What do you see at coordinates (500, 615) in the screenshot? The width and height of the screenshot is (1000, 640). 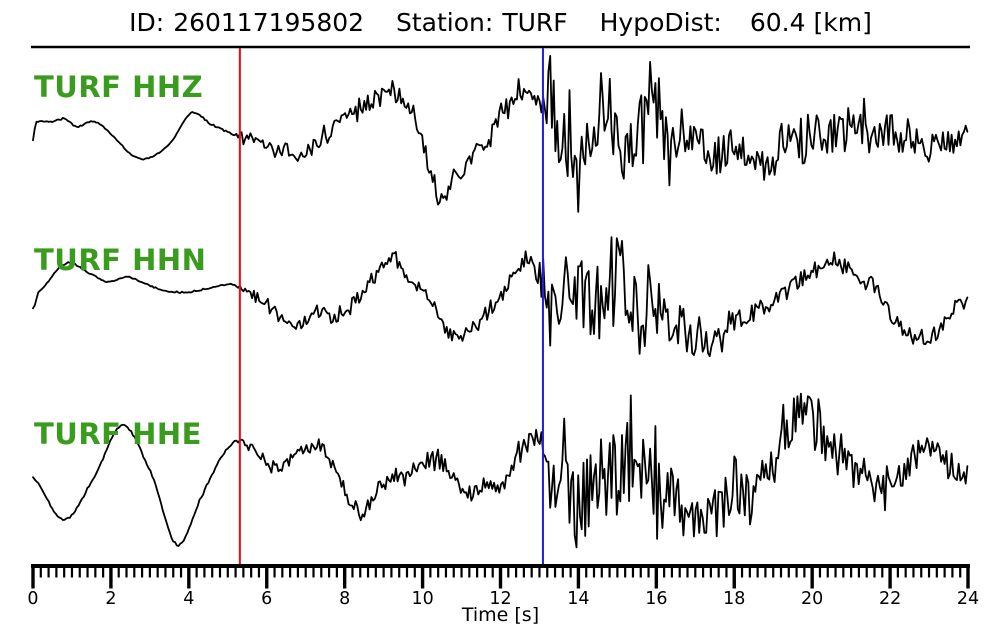 I see `x-axis-label: Time [s]` at bounding box center [500, 615].